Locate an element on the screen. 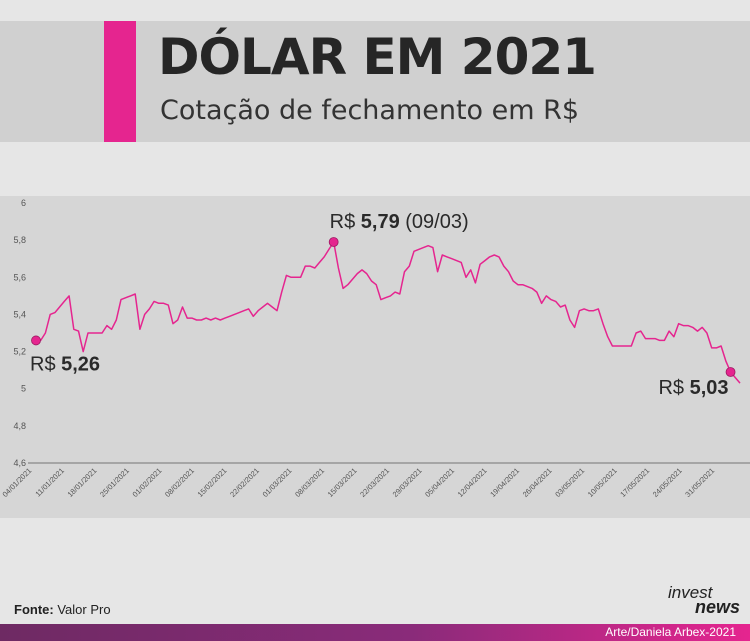 This screenshot has height=641, width=750. annotation-label: R$ 5,79 (09/03) is located at coordinates (399, 222).